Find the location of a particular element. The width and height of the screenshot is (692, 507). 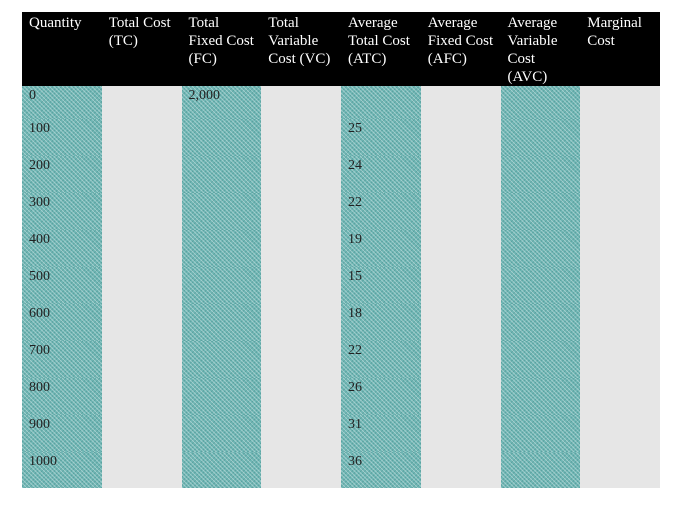

table-row: 700 22 is located at coordinates (341, 359).